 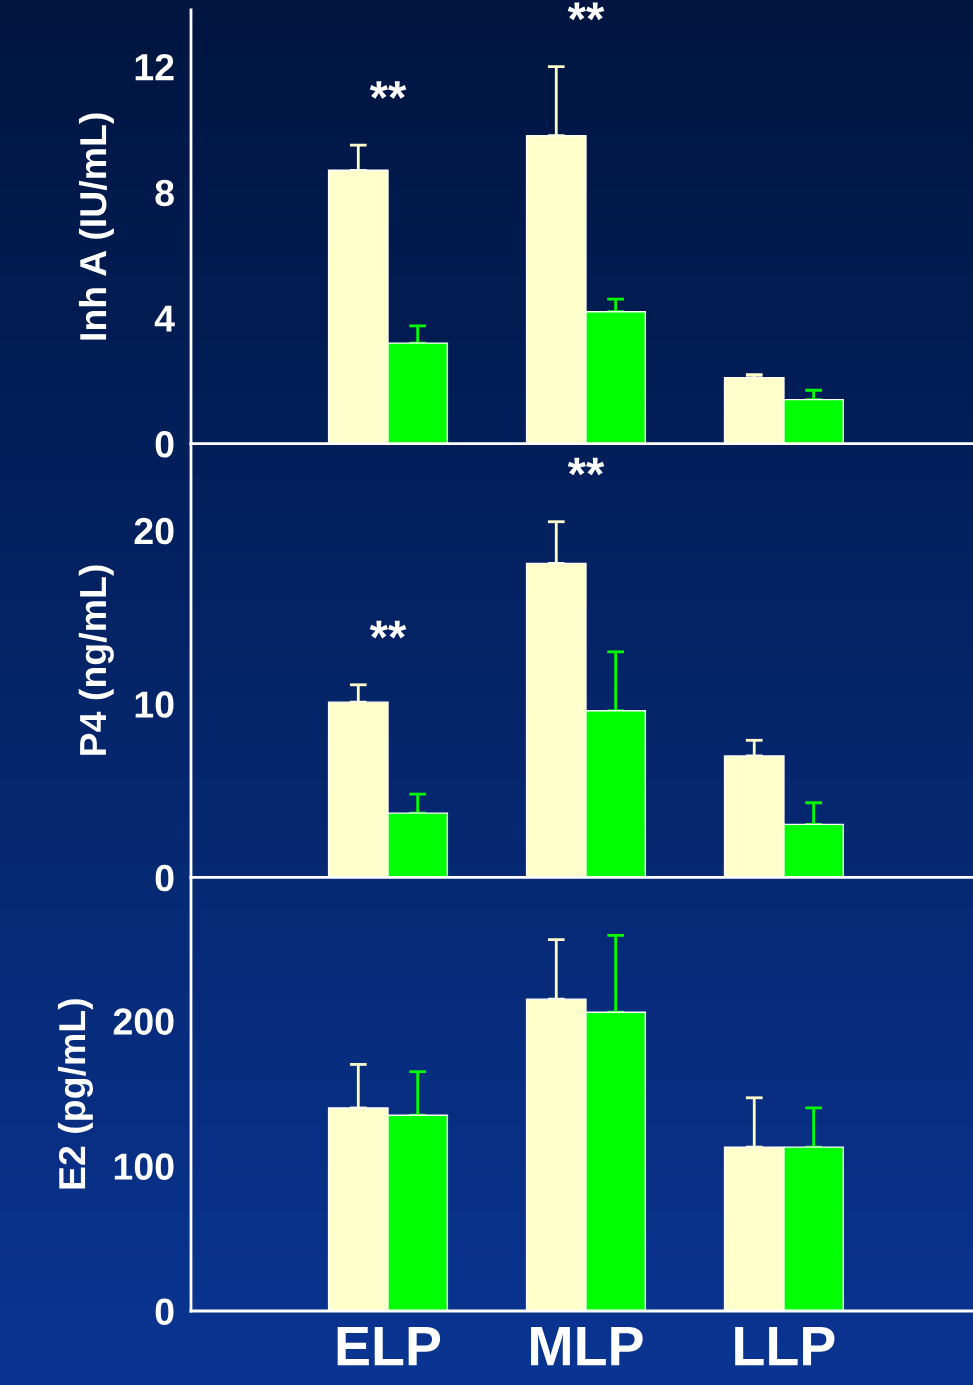 I want to click on y-tick-label: 20, so click(x=154, y=531).